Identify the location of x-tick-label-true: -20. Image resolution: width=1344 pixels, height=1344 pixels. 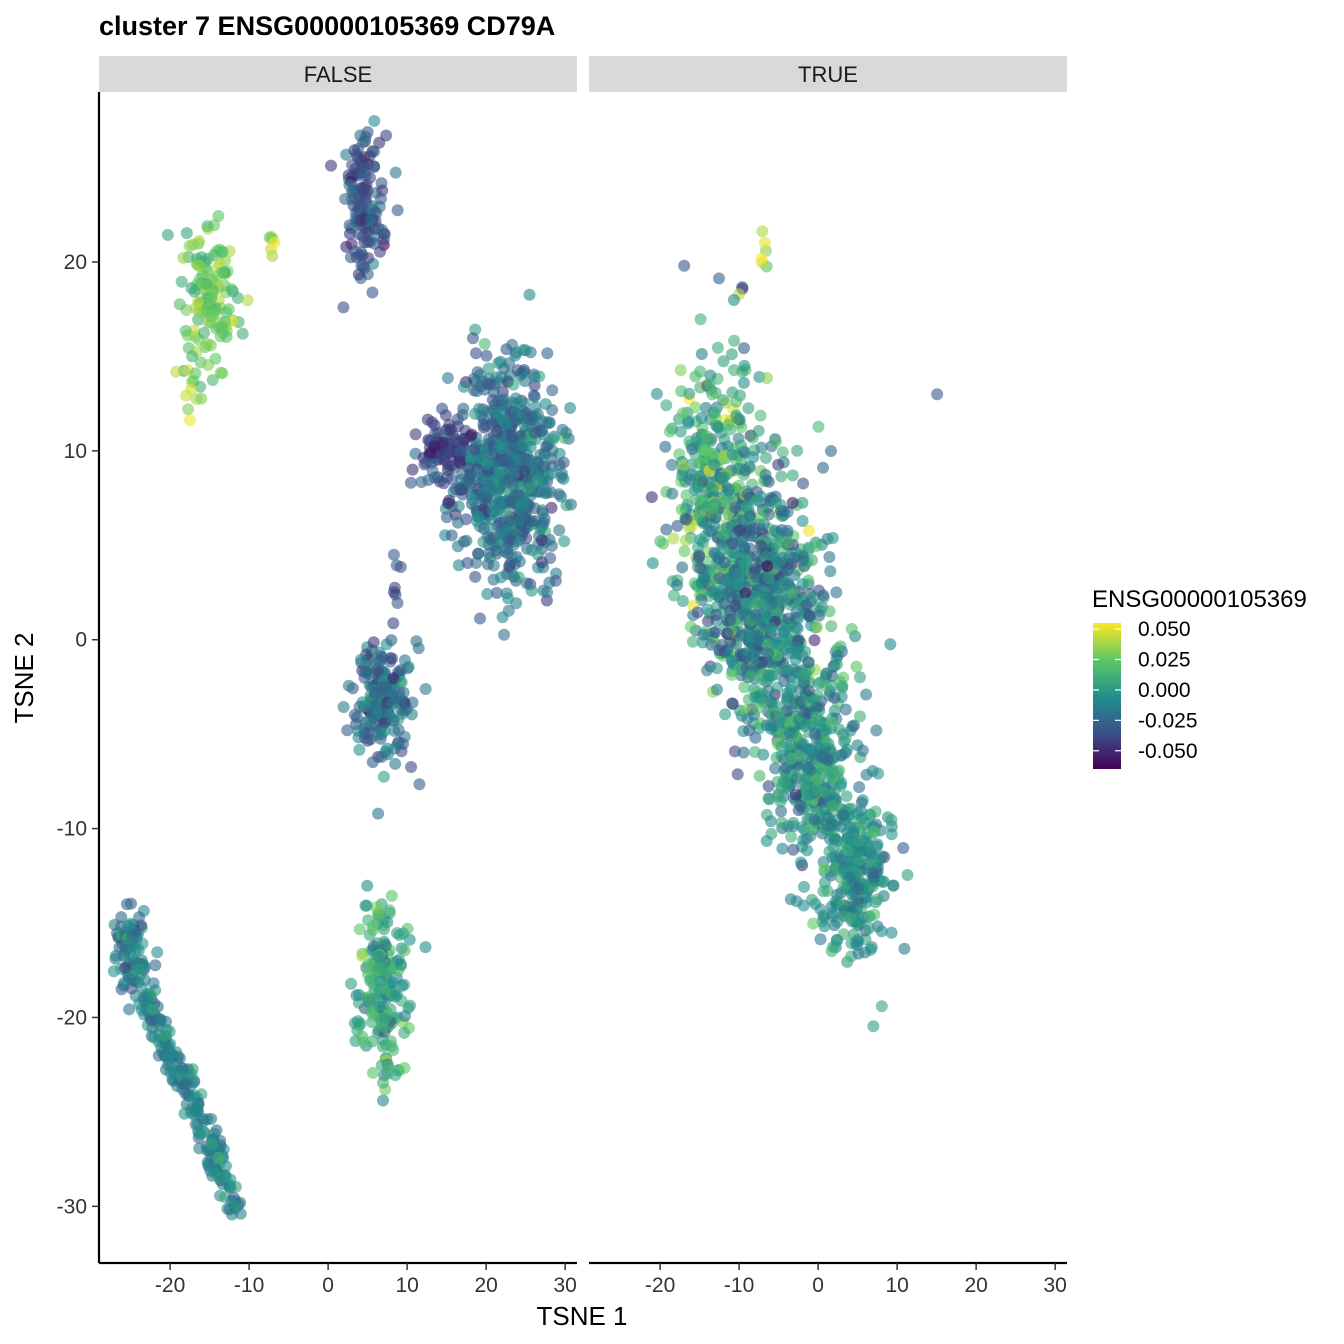
(660, 1285).